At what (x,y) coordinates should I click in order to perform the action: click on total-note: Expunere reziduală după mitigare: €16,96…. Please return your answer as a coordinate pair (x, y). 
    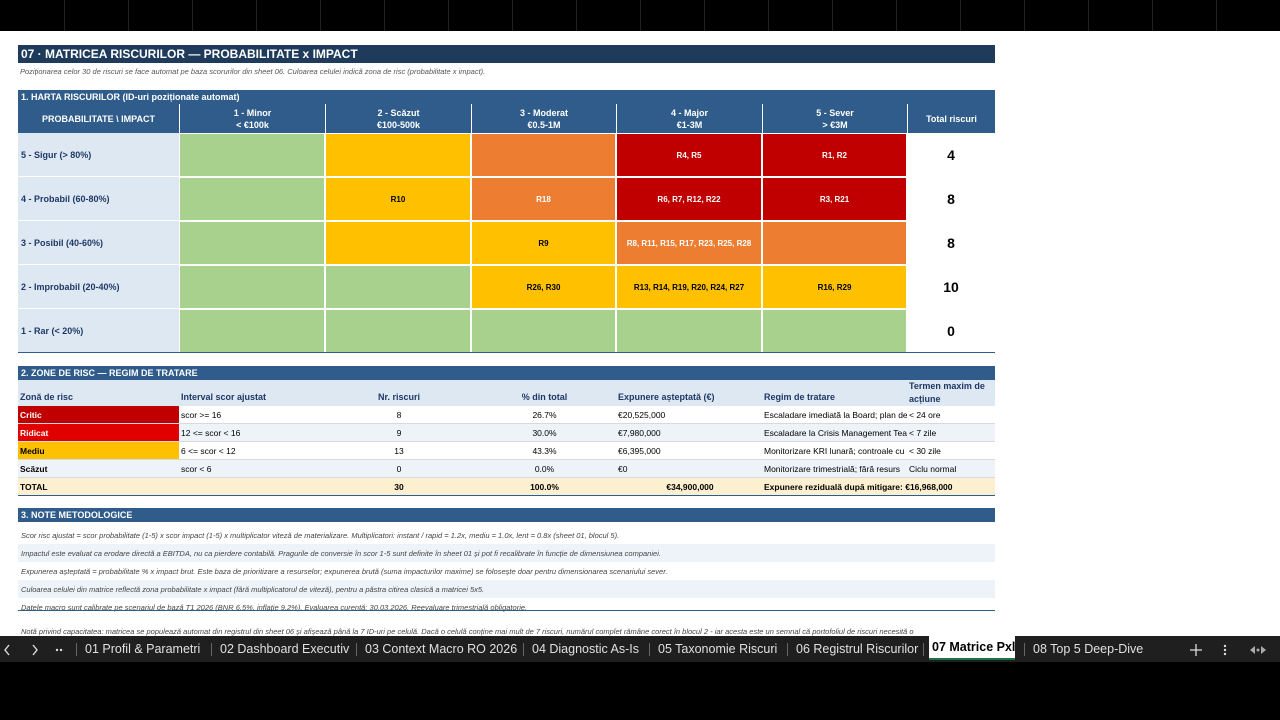
    Looking at the image, I should click on (878, 487).